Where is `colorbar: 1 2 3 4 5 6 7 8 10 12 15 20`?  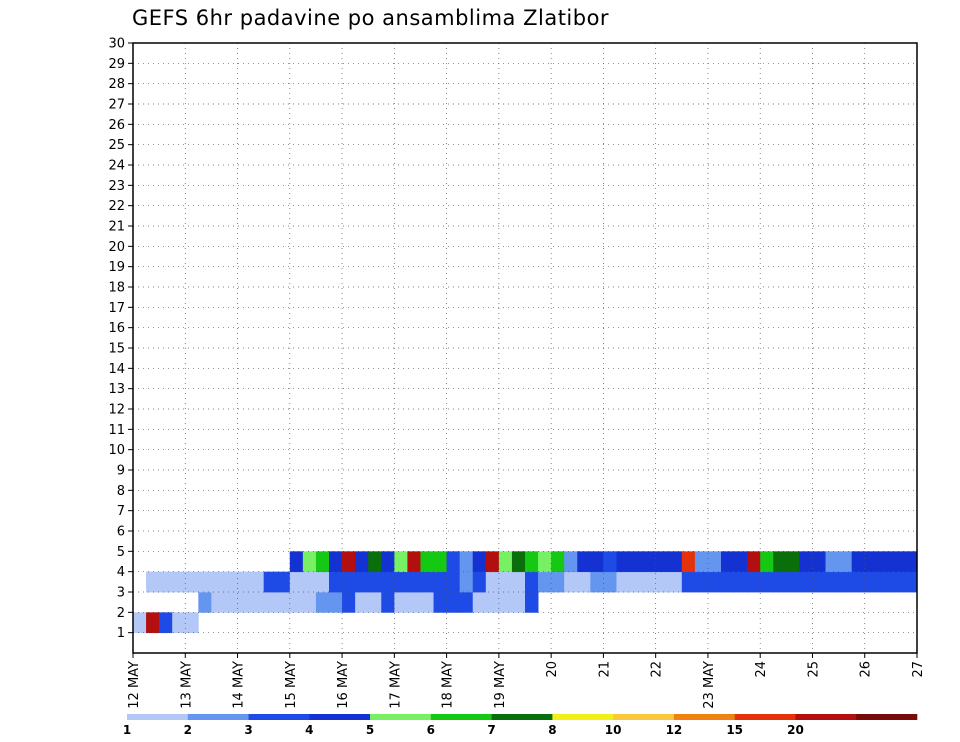 colorbar: 1 2 3 4 5 6 7 8 10 12 15 20 is located at coordinates (520, 725).